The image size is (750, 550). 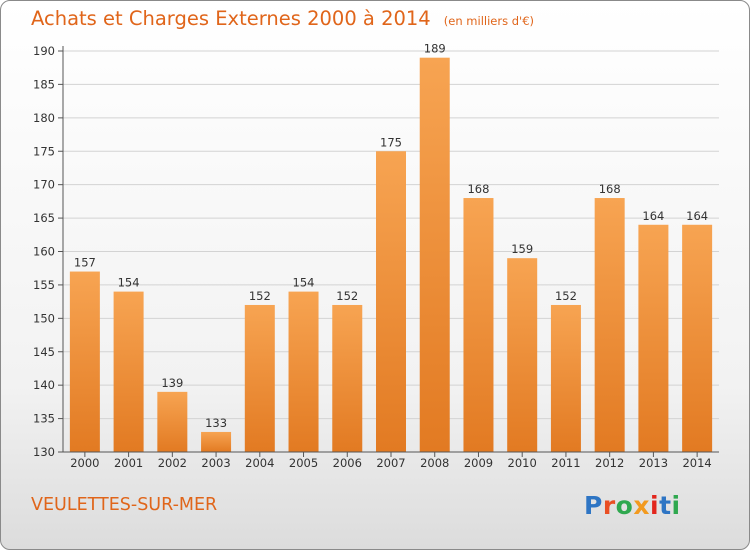 I want to click on chart-title: Achats et Charges Externes 2000 à 2014, so click(x=231, y=18).